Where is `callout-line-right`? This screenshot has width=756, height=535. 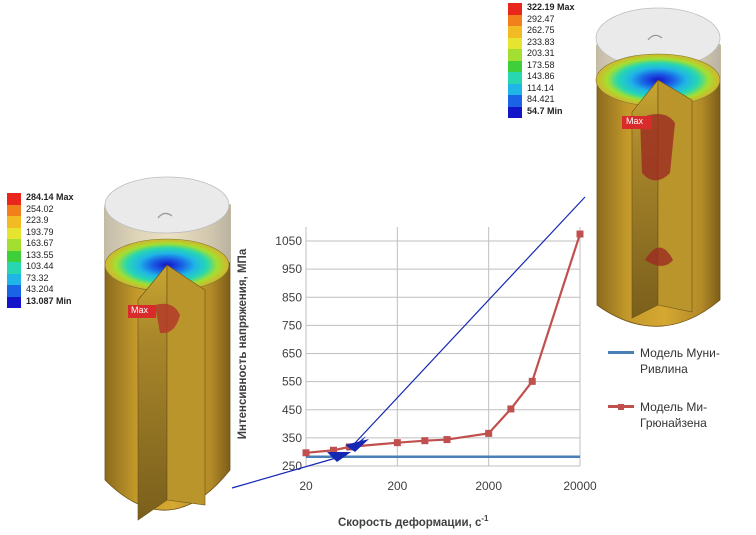
callout-line-right is located at coordinates (470, 320).